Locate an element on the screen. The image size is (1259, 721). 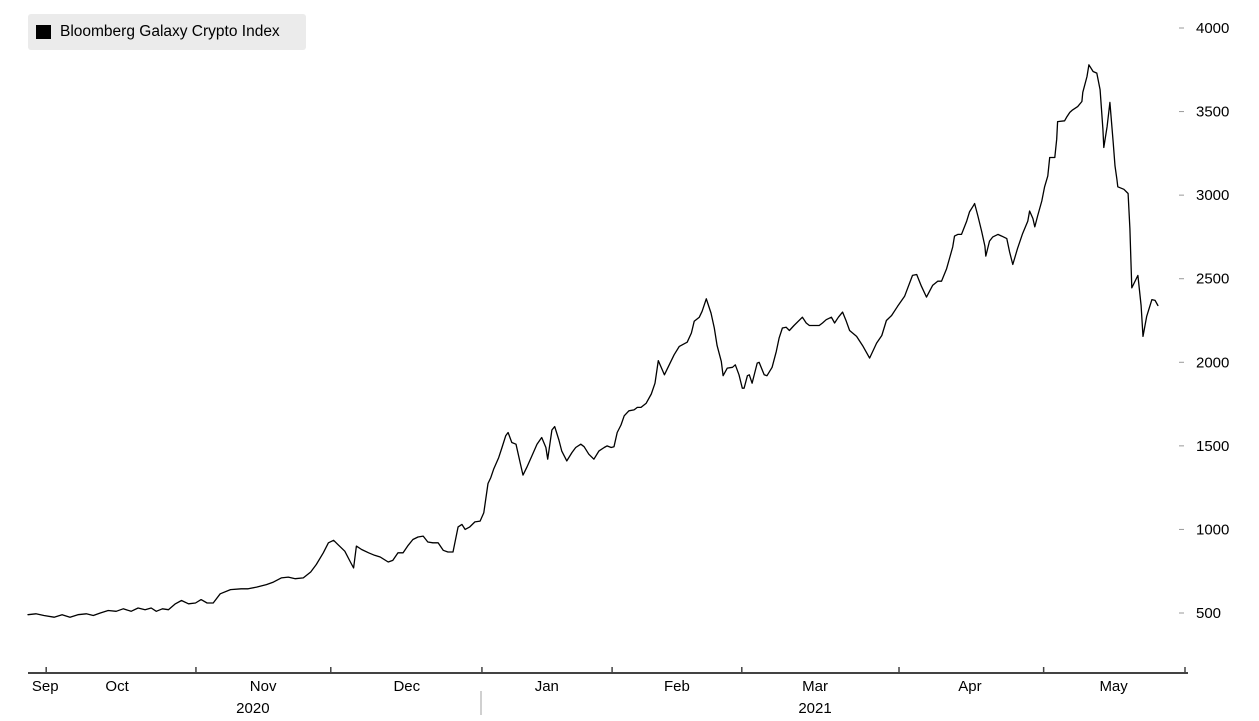
y-axis-label: 1000 is located at coordinates (1212, 529).